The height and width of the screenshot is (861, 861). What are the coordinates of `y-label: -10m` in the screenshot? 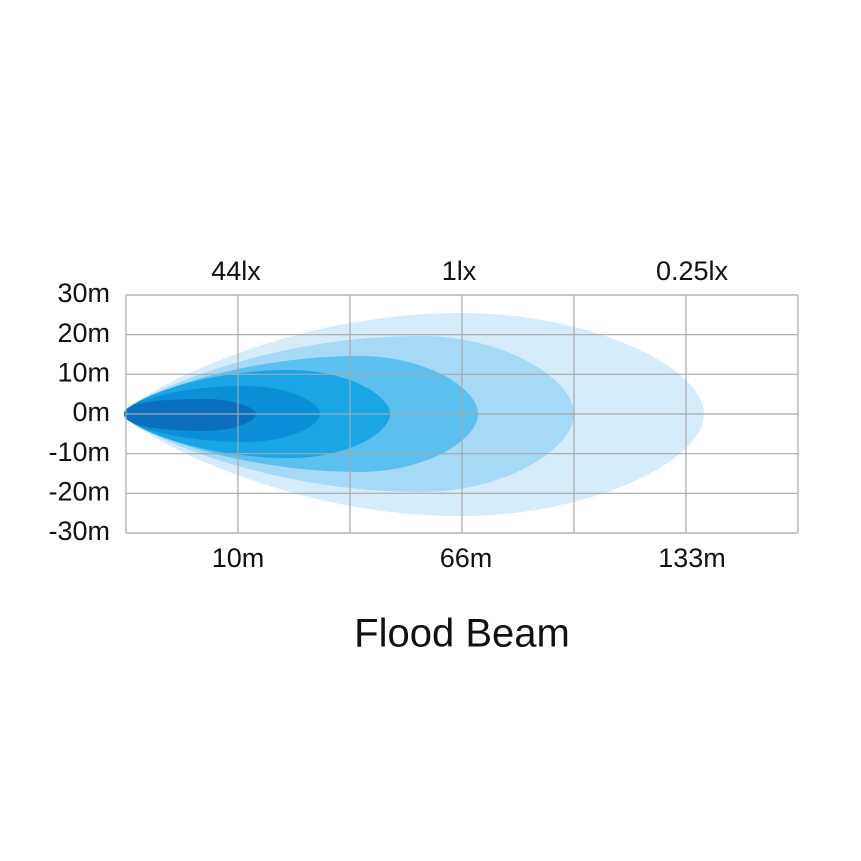 It's located at (79, 452).